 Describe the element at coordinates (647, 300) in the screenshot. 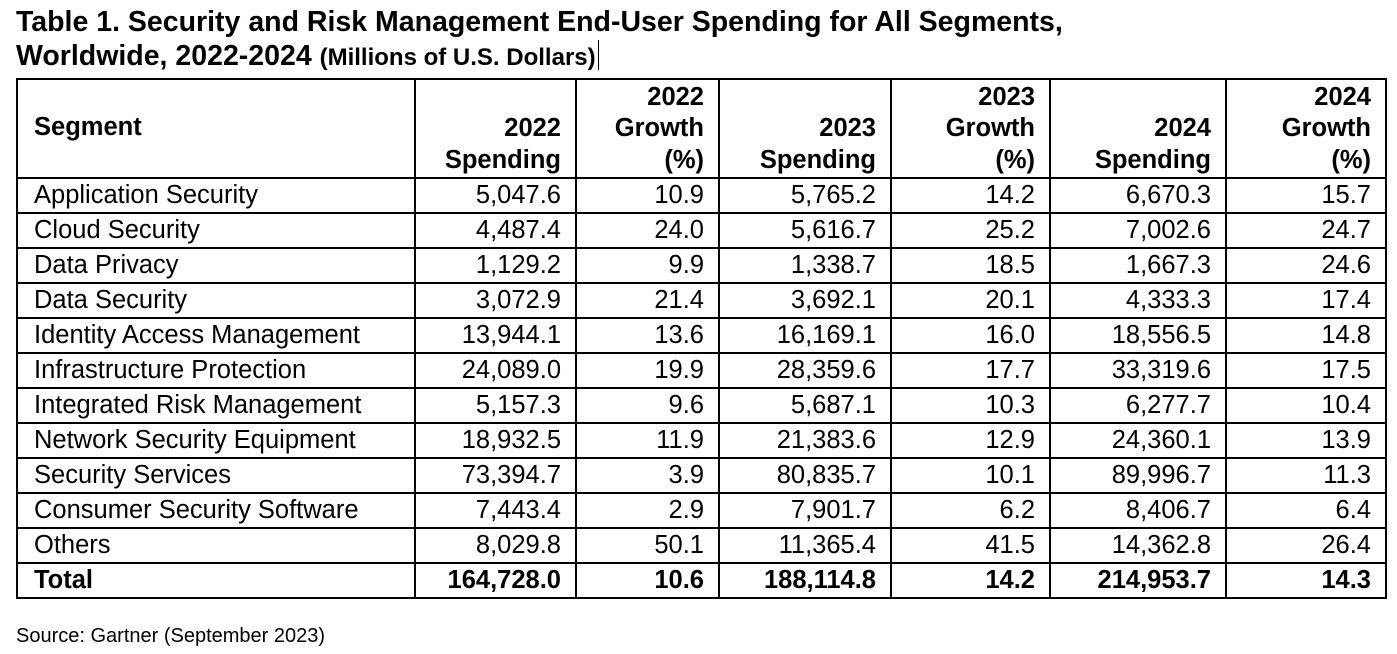

I see `value-cell: 21.4` at that location.